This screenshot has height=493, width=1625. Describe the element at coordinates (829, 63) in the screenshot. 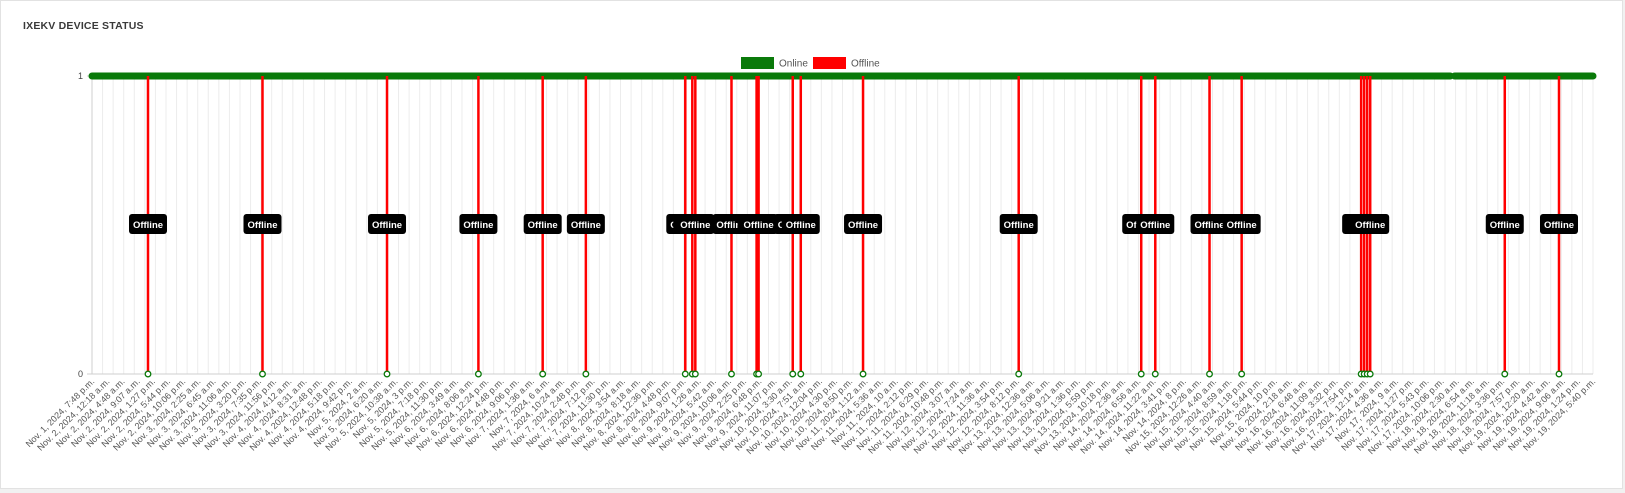

I see `legend-swatch-offline` at that location.